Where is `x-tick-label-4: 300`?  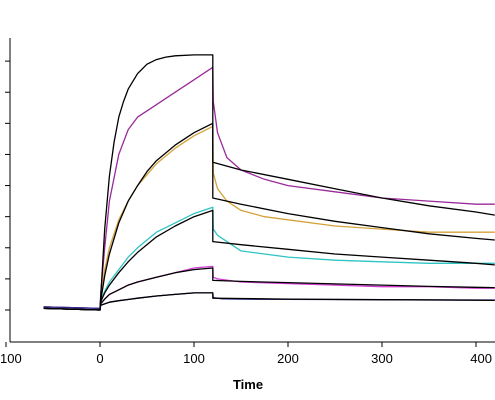
x-tick-label-4: 300 is located at coordinates (382, 358).